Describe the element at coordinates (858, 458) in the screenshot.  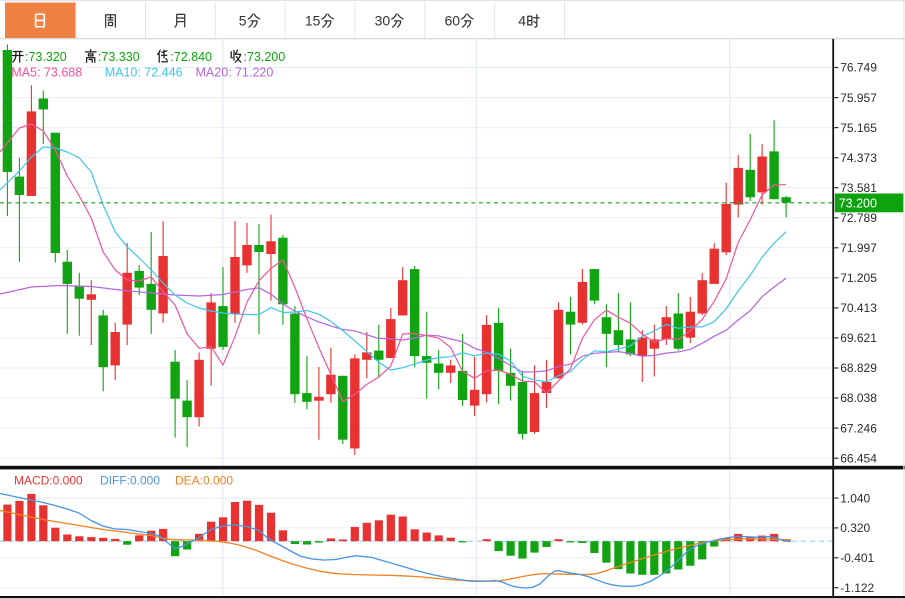
I see `svg-text: 66.454` at that location.